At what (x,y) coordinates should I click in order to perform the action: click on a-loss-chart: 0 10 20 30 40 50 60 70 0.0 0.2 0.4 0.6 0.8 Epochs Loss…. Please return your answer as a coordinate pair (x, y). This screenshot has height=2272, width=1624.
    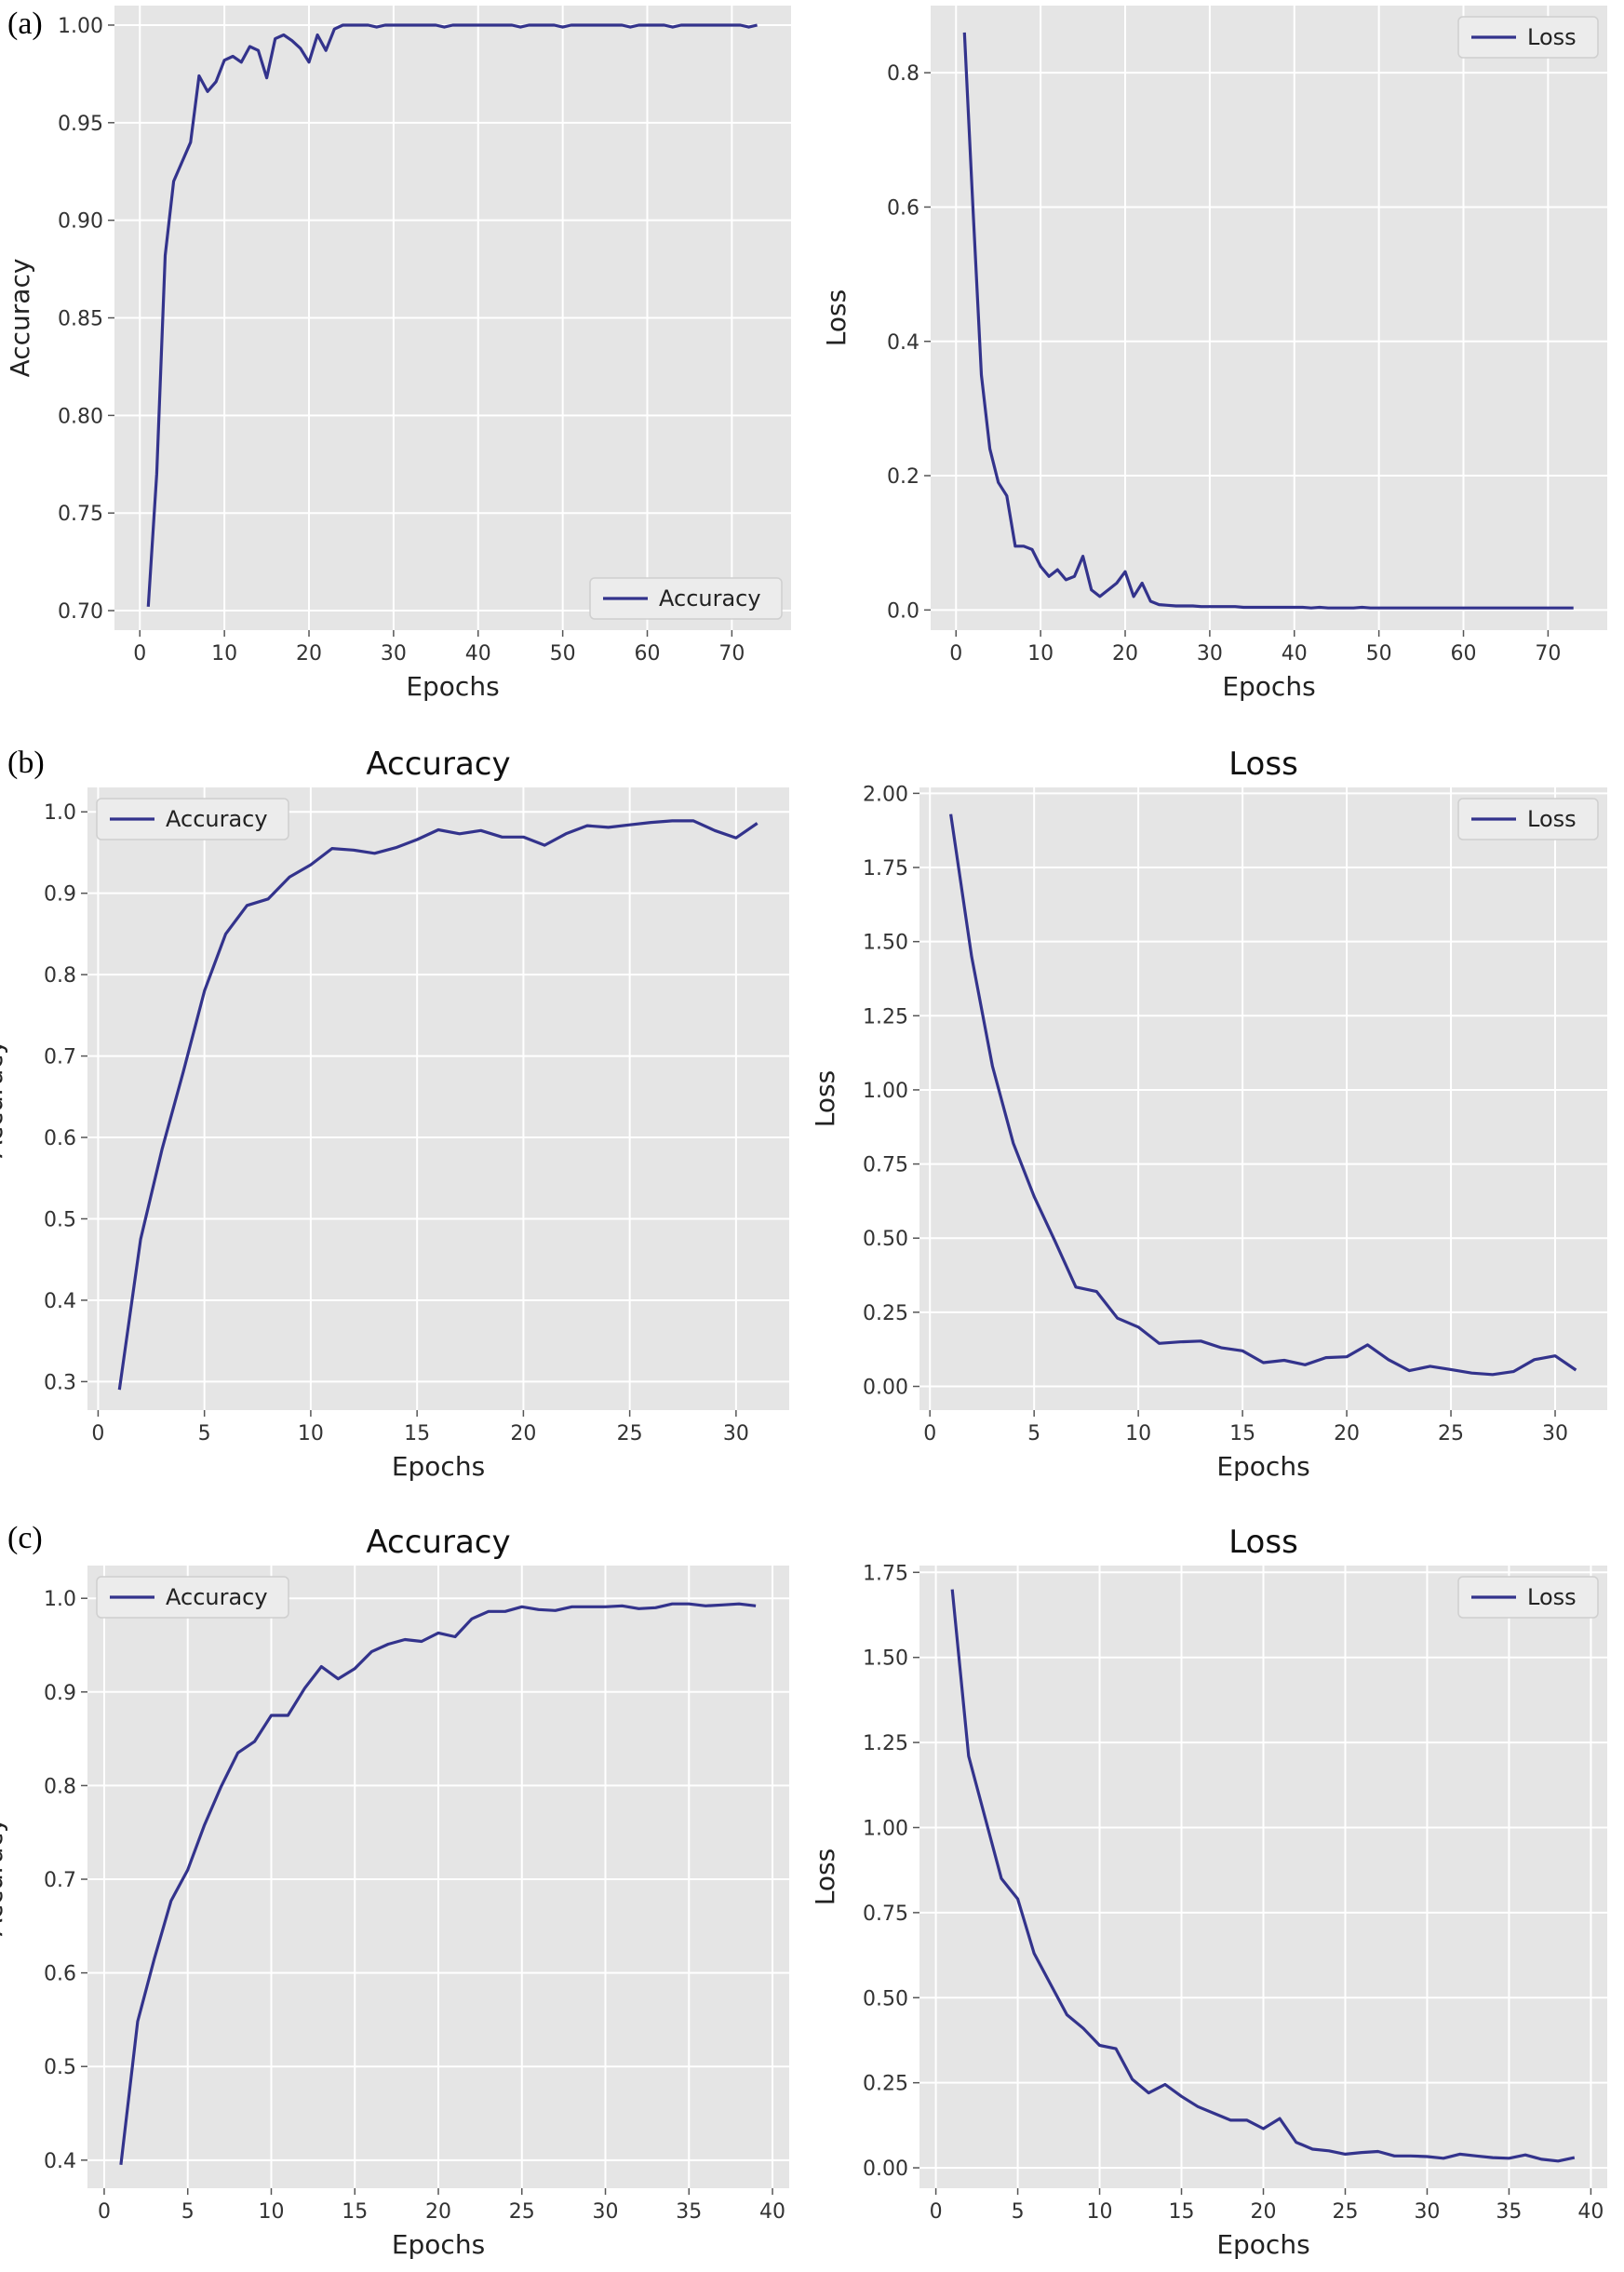
    Looking at the image, I should click on (1214, 354).